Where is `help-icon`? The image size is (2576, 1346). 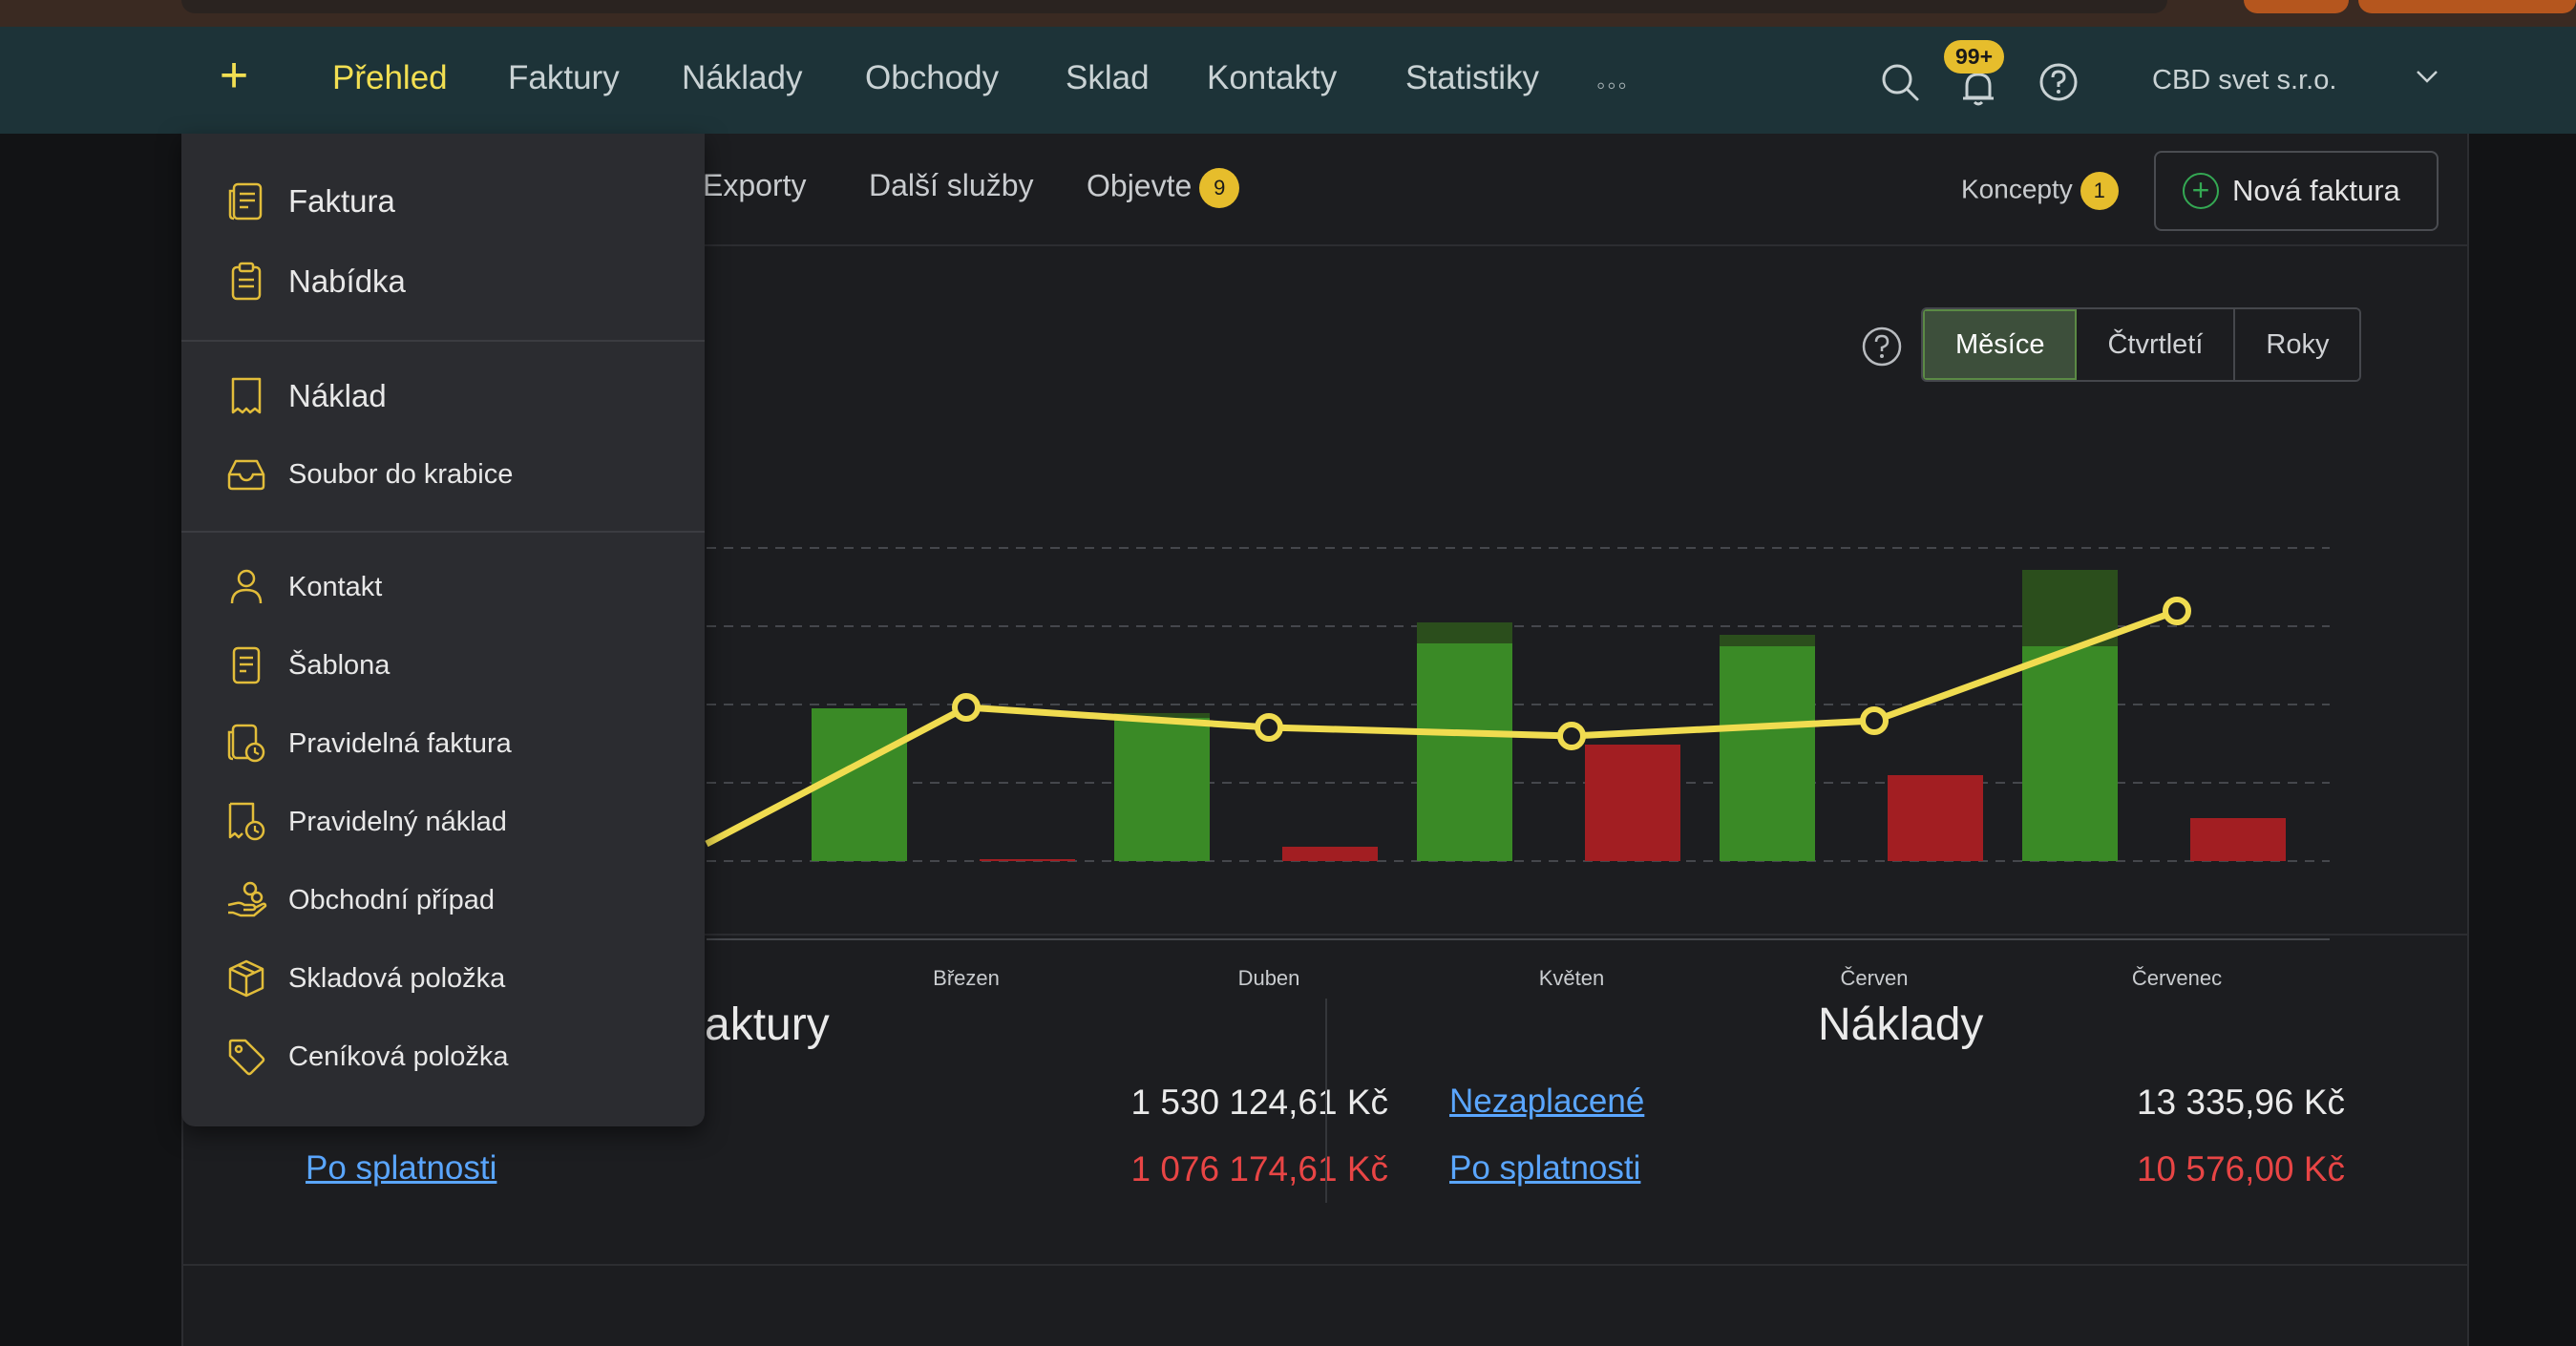 help-icon is located at coordinates (2059, 82).